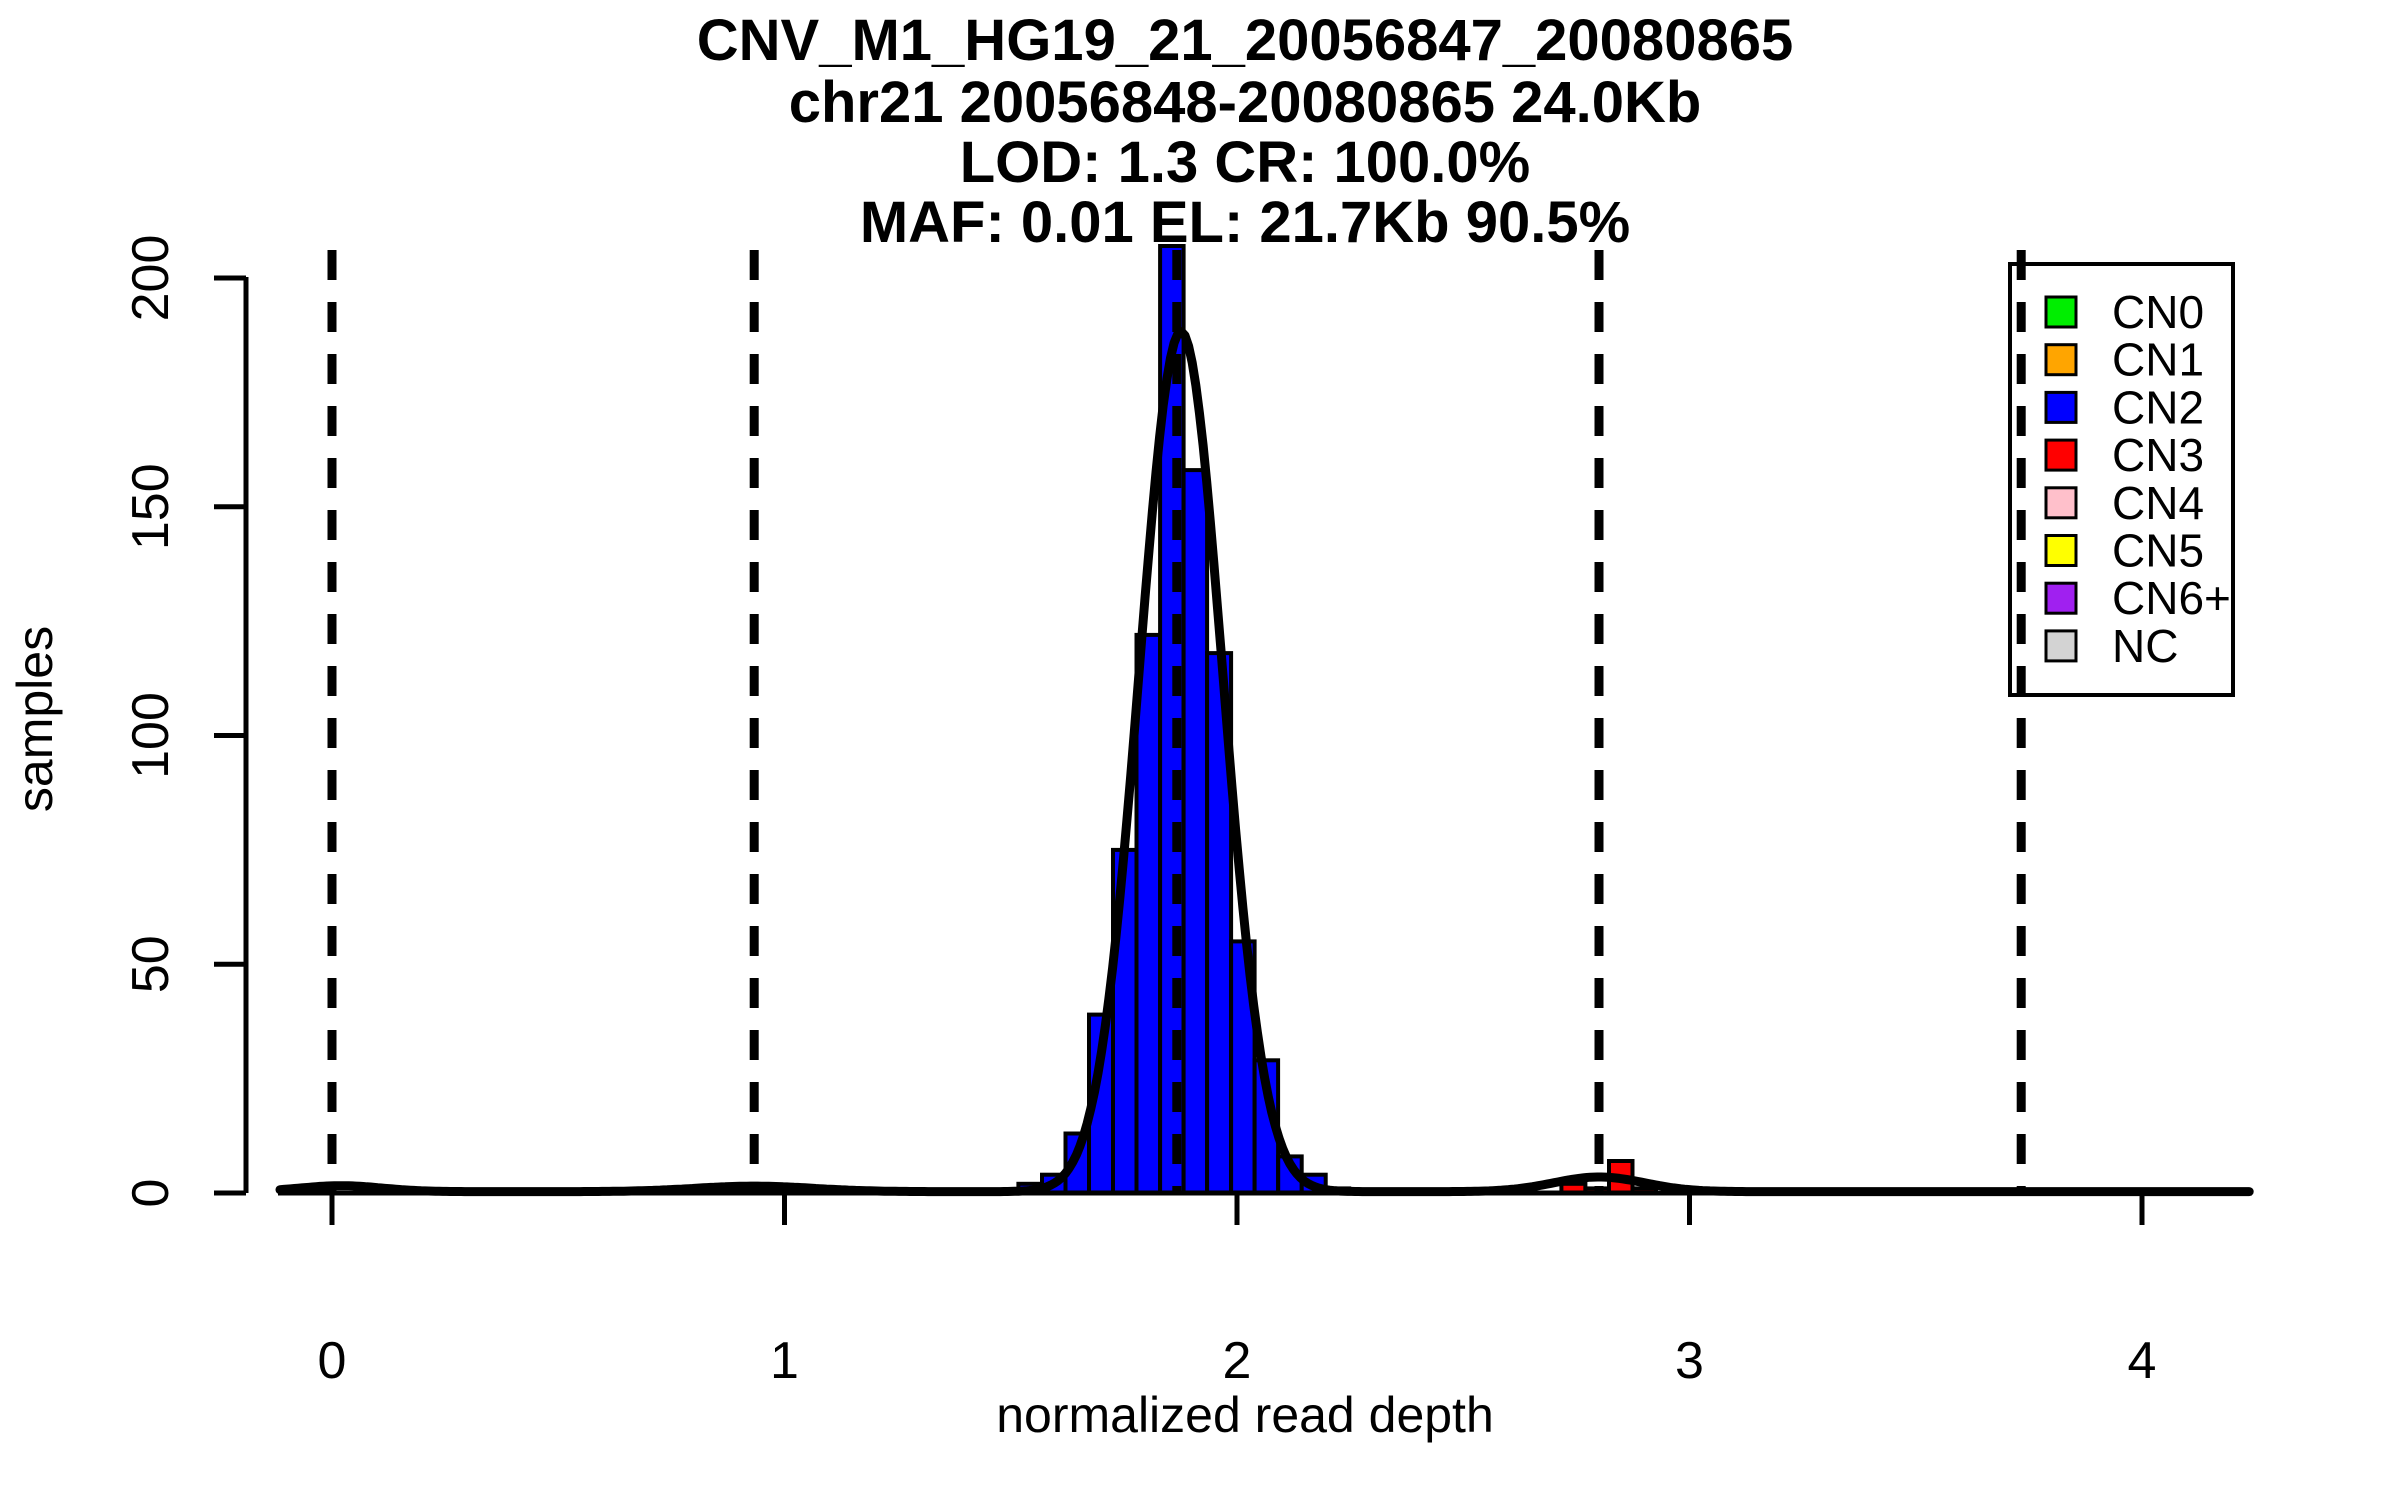  Describe the element at coordinates (1245, 40) in the screenshot. I see `title-line-1: CNV_M1_HG19_21_20056847_20080865` at that location.